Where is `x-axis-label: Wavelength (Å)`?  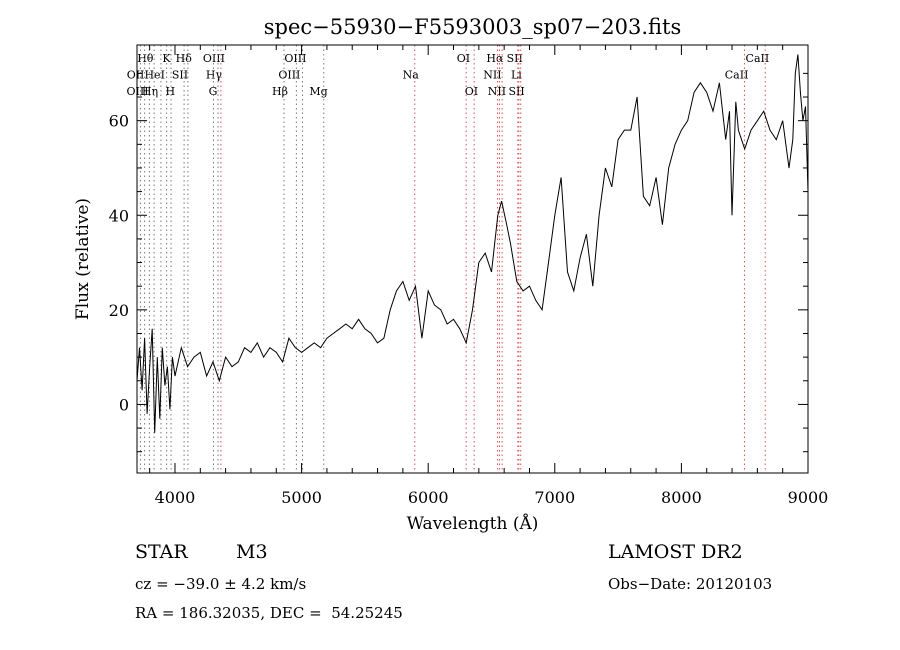 x-axis-label: Wavelength (Å) is located at coordinates (473, 523).